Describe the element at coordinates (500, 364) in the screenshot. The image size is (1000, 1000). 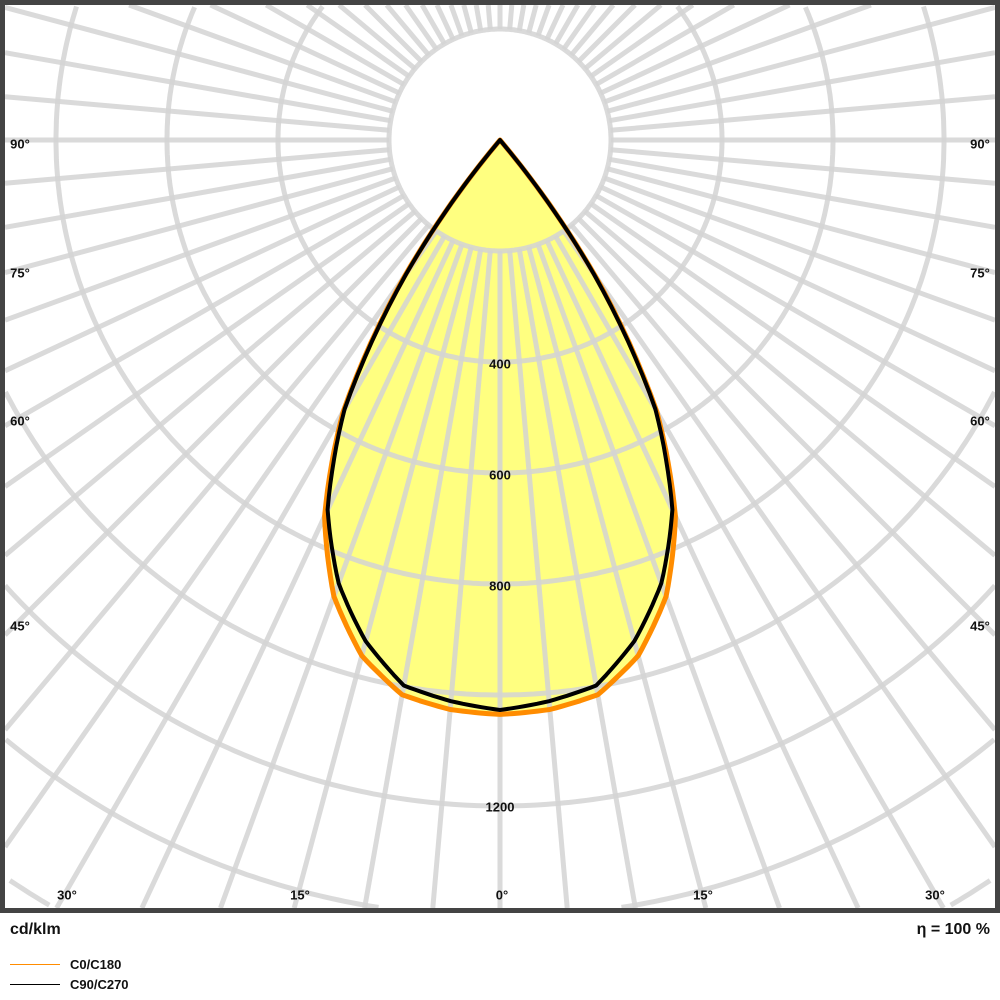
I see `radial-tick-label: 400` at that location.